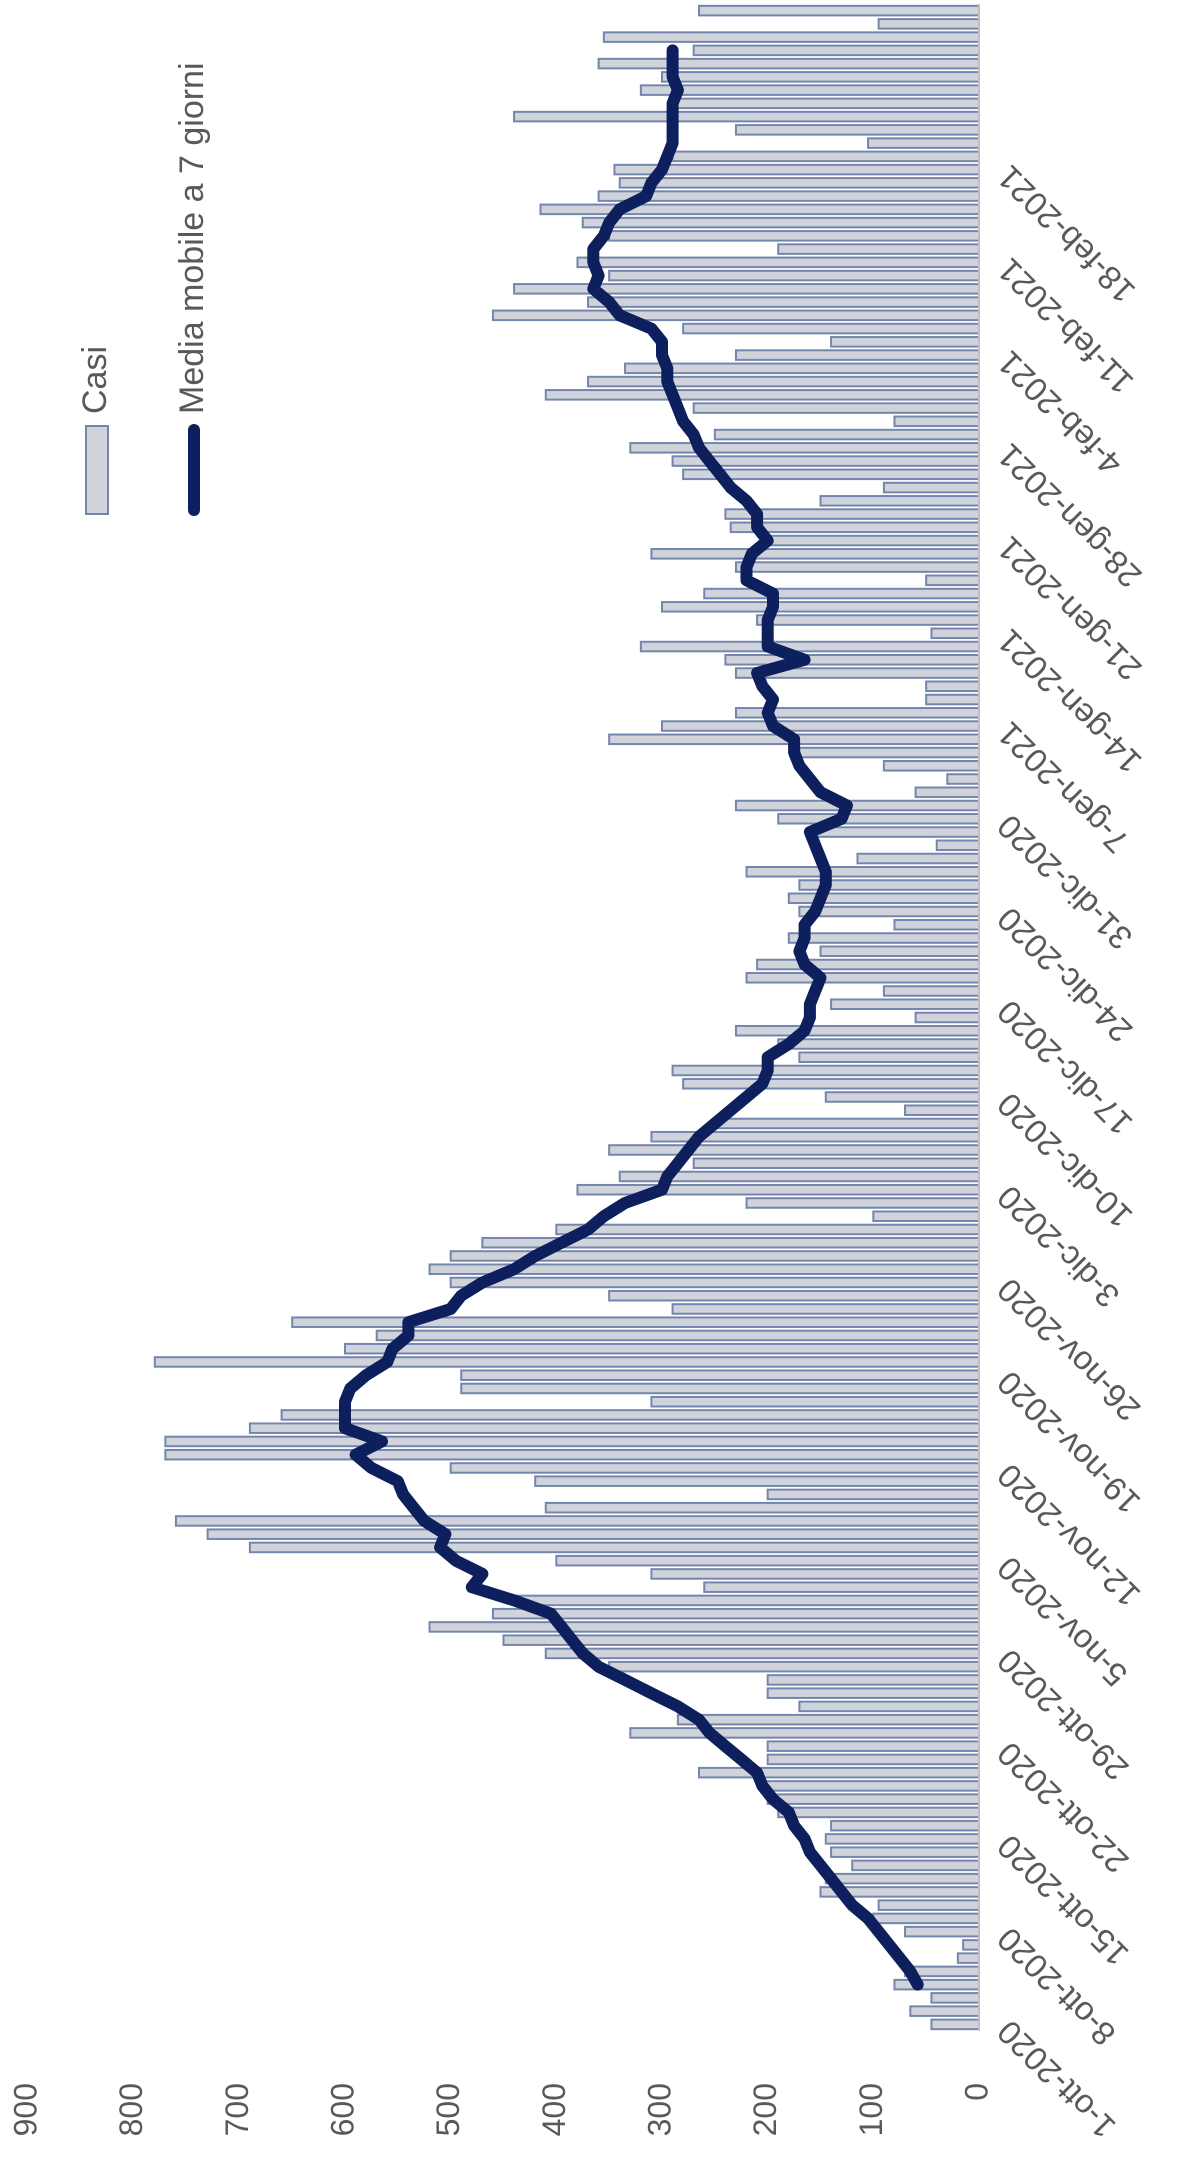 Image resolution: width=1181 pixels, height=2173 pixels. What do you see at coordinates (342, 2109) in the screenshot?
I see `y-tick-label: 600` at bounding box center [342, 2109].